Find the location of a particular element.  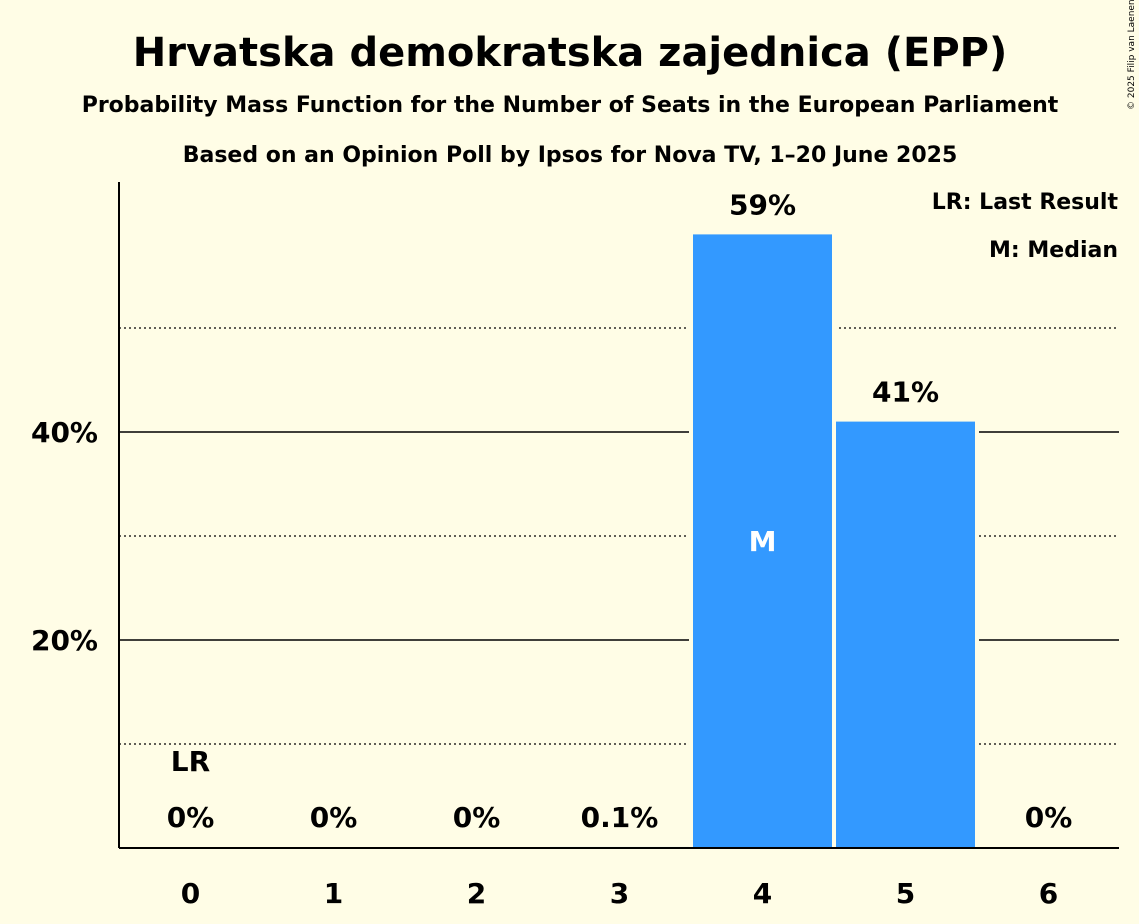

value-label-seats-6: 0% is located at coordinates (1049, 817).